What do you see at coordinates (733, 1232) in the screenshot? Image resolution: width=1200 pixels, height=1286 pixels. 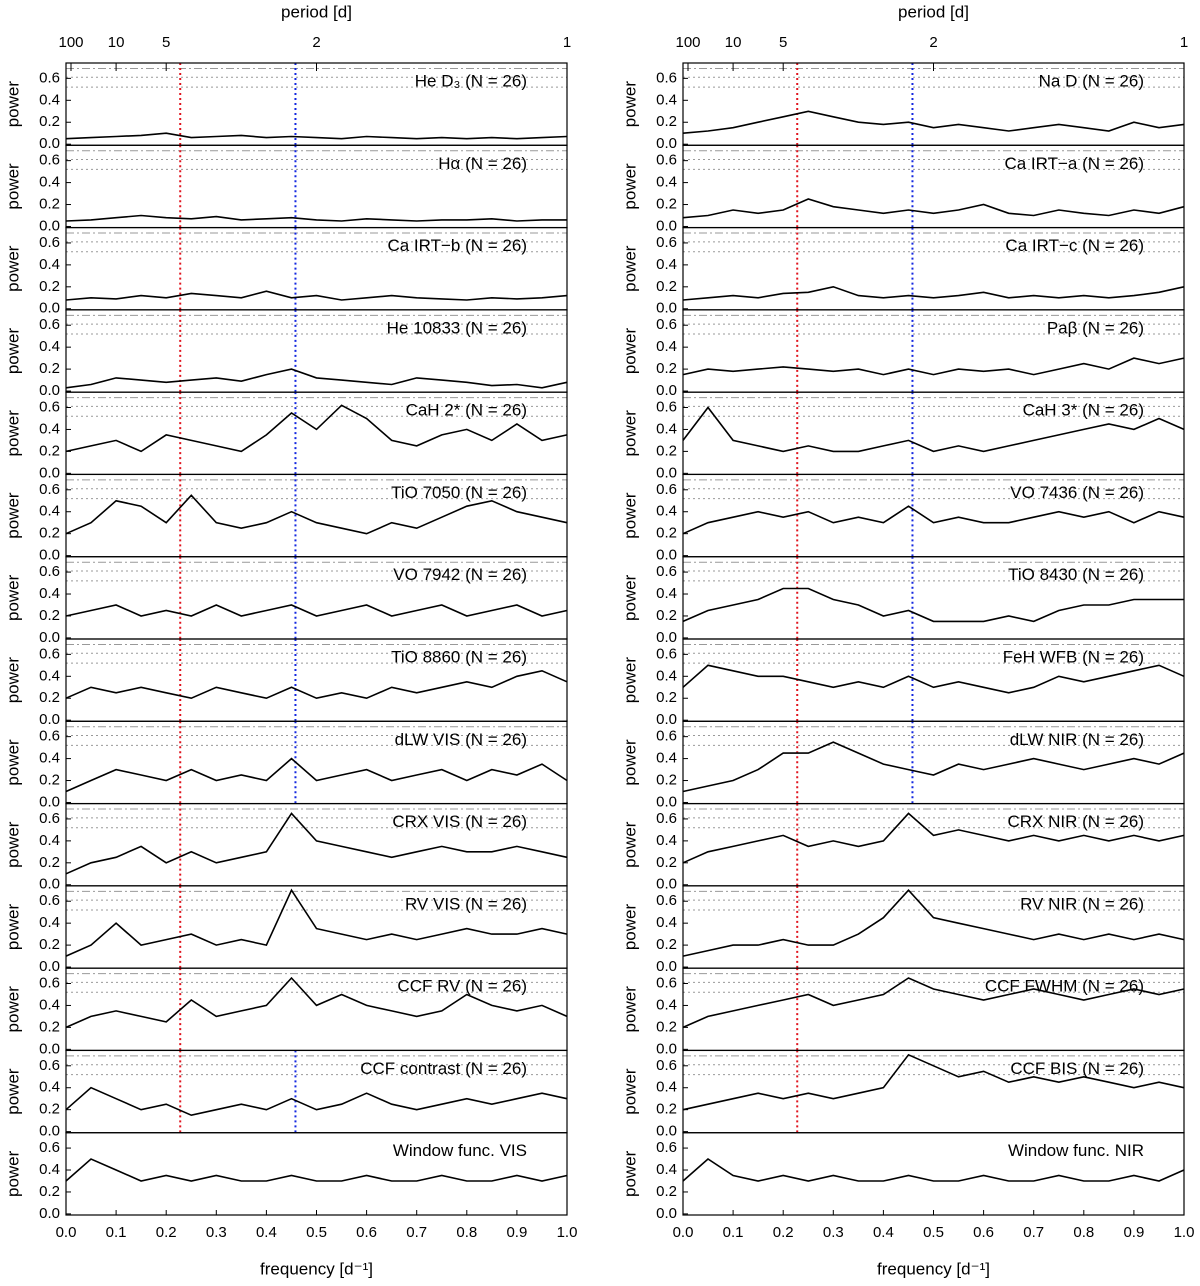 I see `x-tick-label: 0.1` at bounding box center [733, 1232].